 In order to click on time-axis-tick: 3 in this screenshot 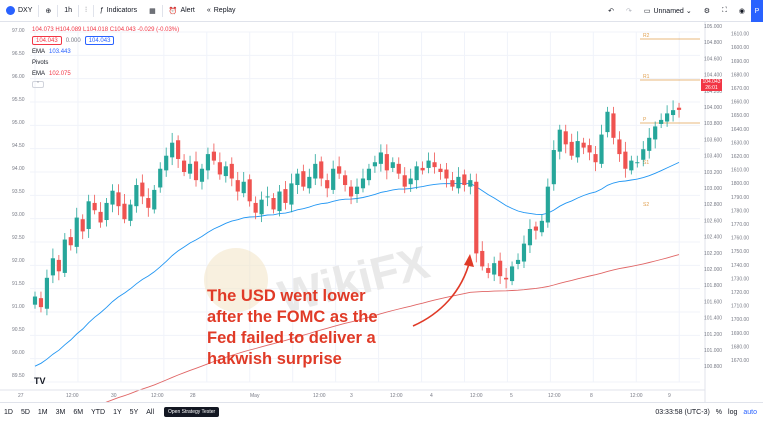, I will do `click(351, 396)`.